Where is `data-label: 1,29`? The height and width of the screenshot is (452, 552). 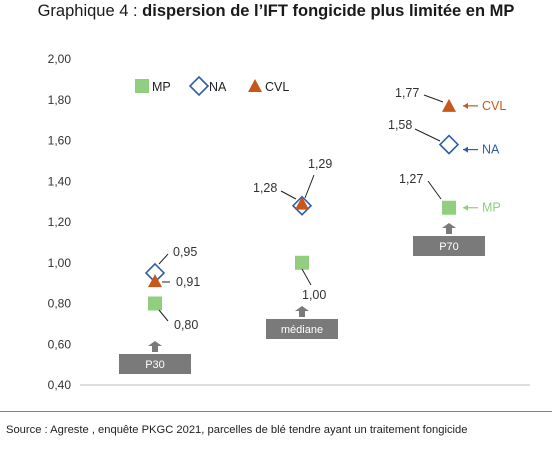 data-label: 1,29 is located at coordinates (320, 164).